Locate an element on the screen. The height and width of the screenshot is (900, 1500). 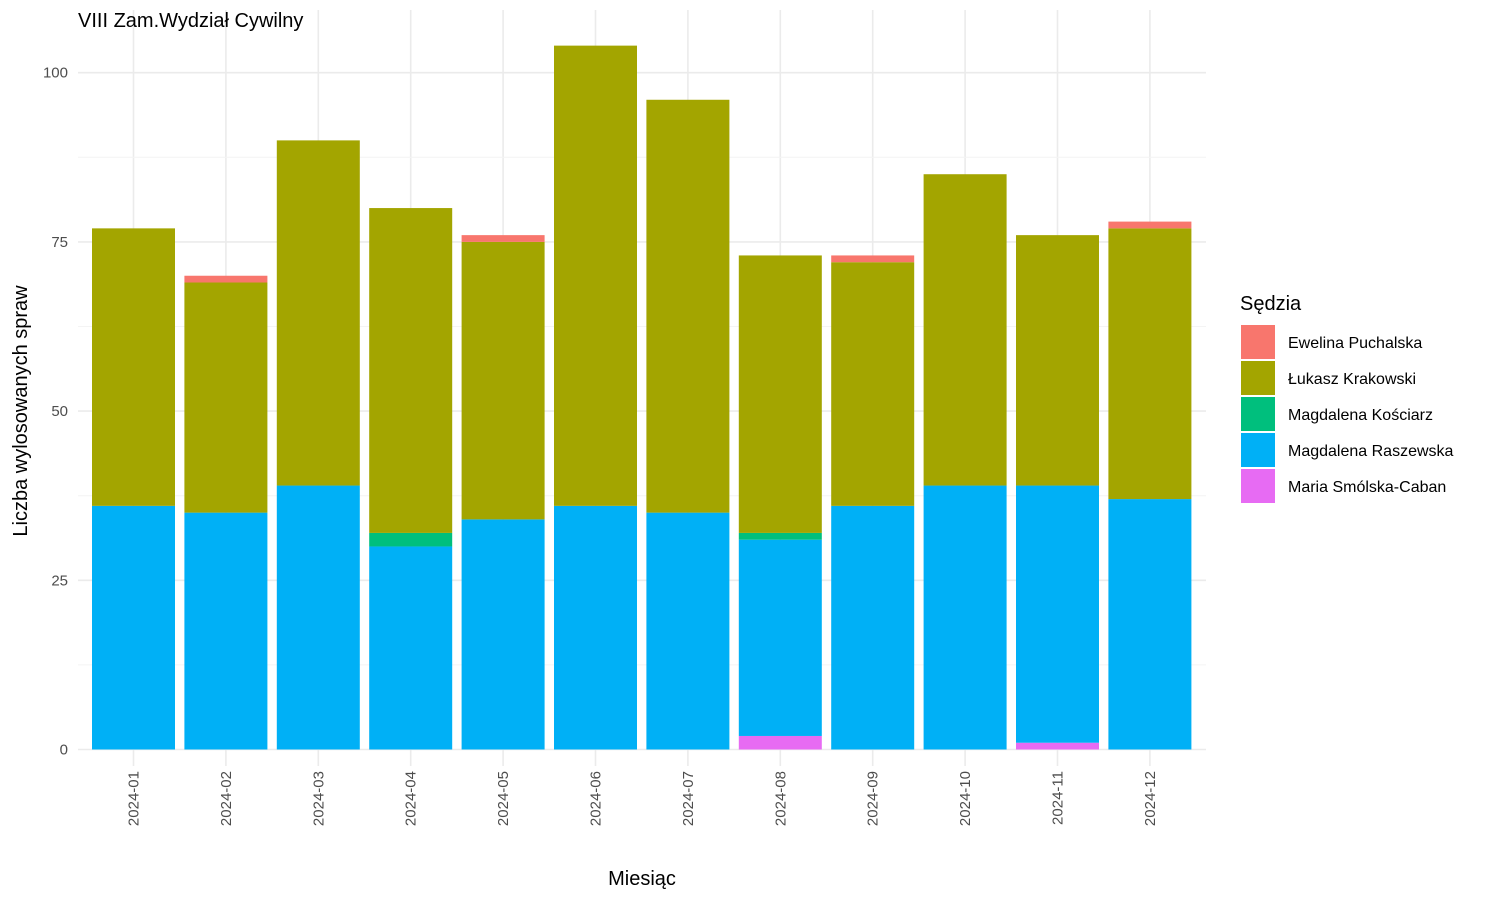
bar-segment: 2024-08 — Magdalena Kościarz: 1 is located at coordinates (780, 536).